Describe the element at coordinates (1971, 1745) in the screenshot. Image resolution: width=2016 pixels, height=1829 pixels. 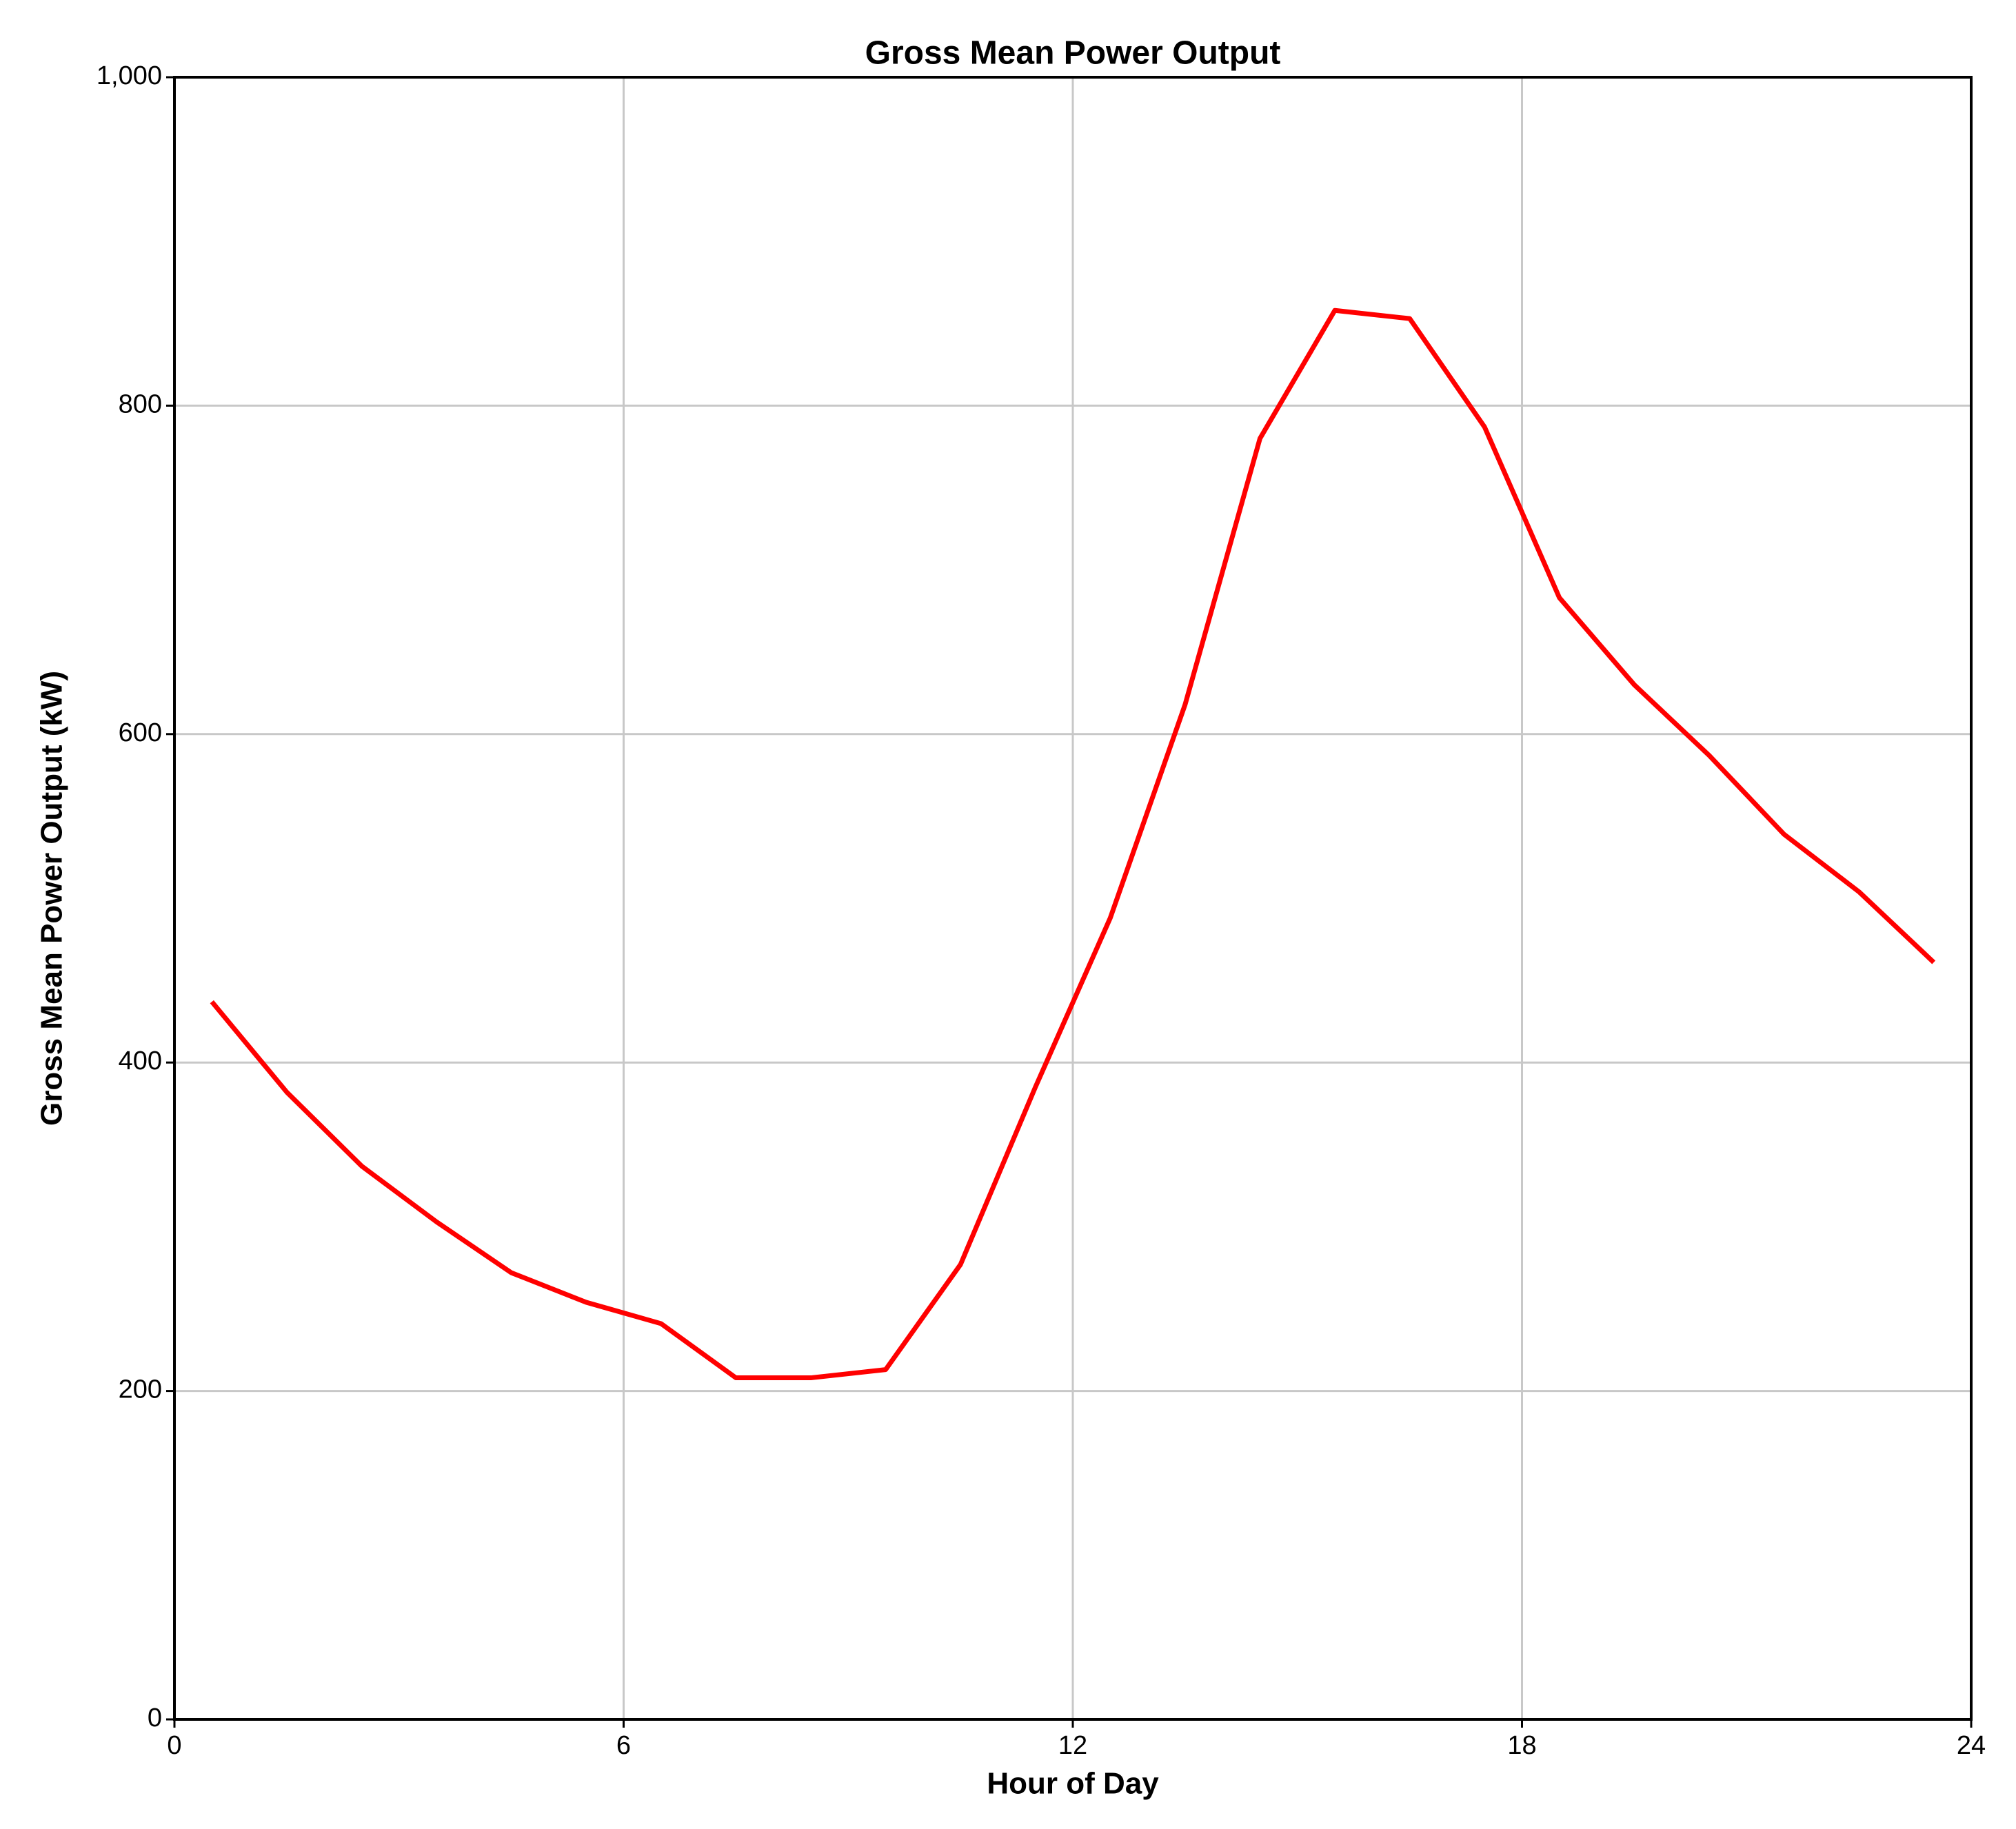
I see `x-tick-label: 24` at that location.